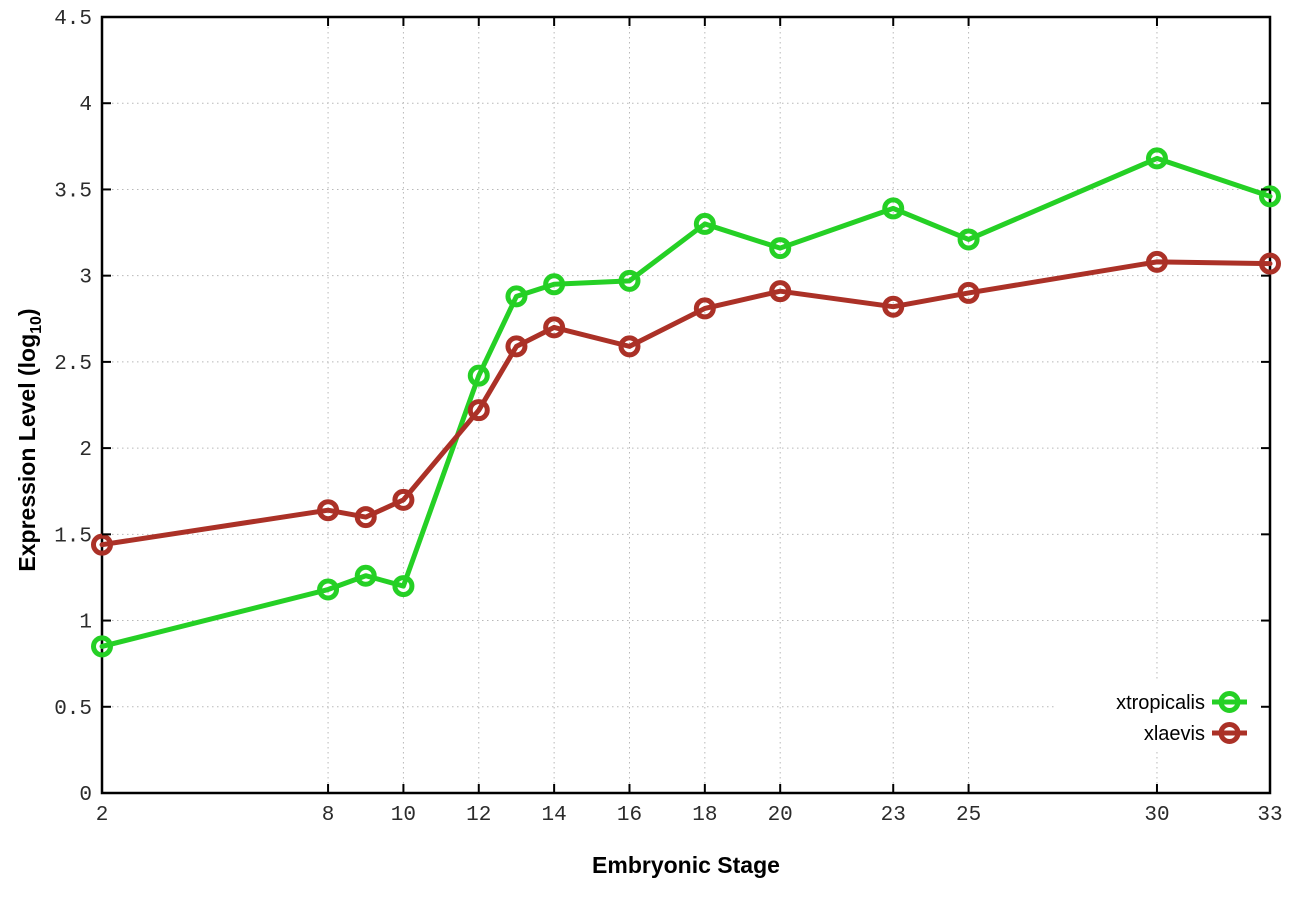  I want to click on y-tick-label-2: 2, so click(85, 450).